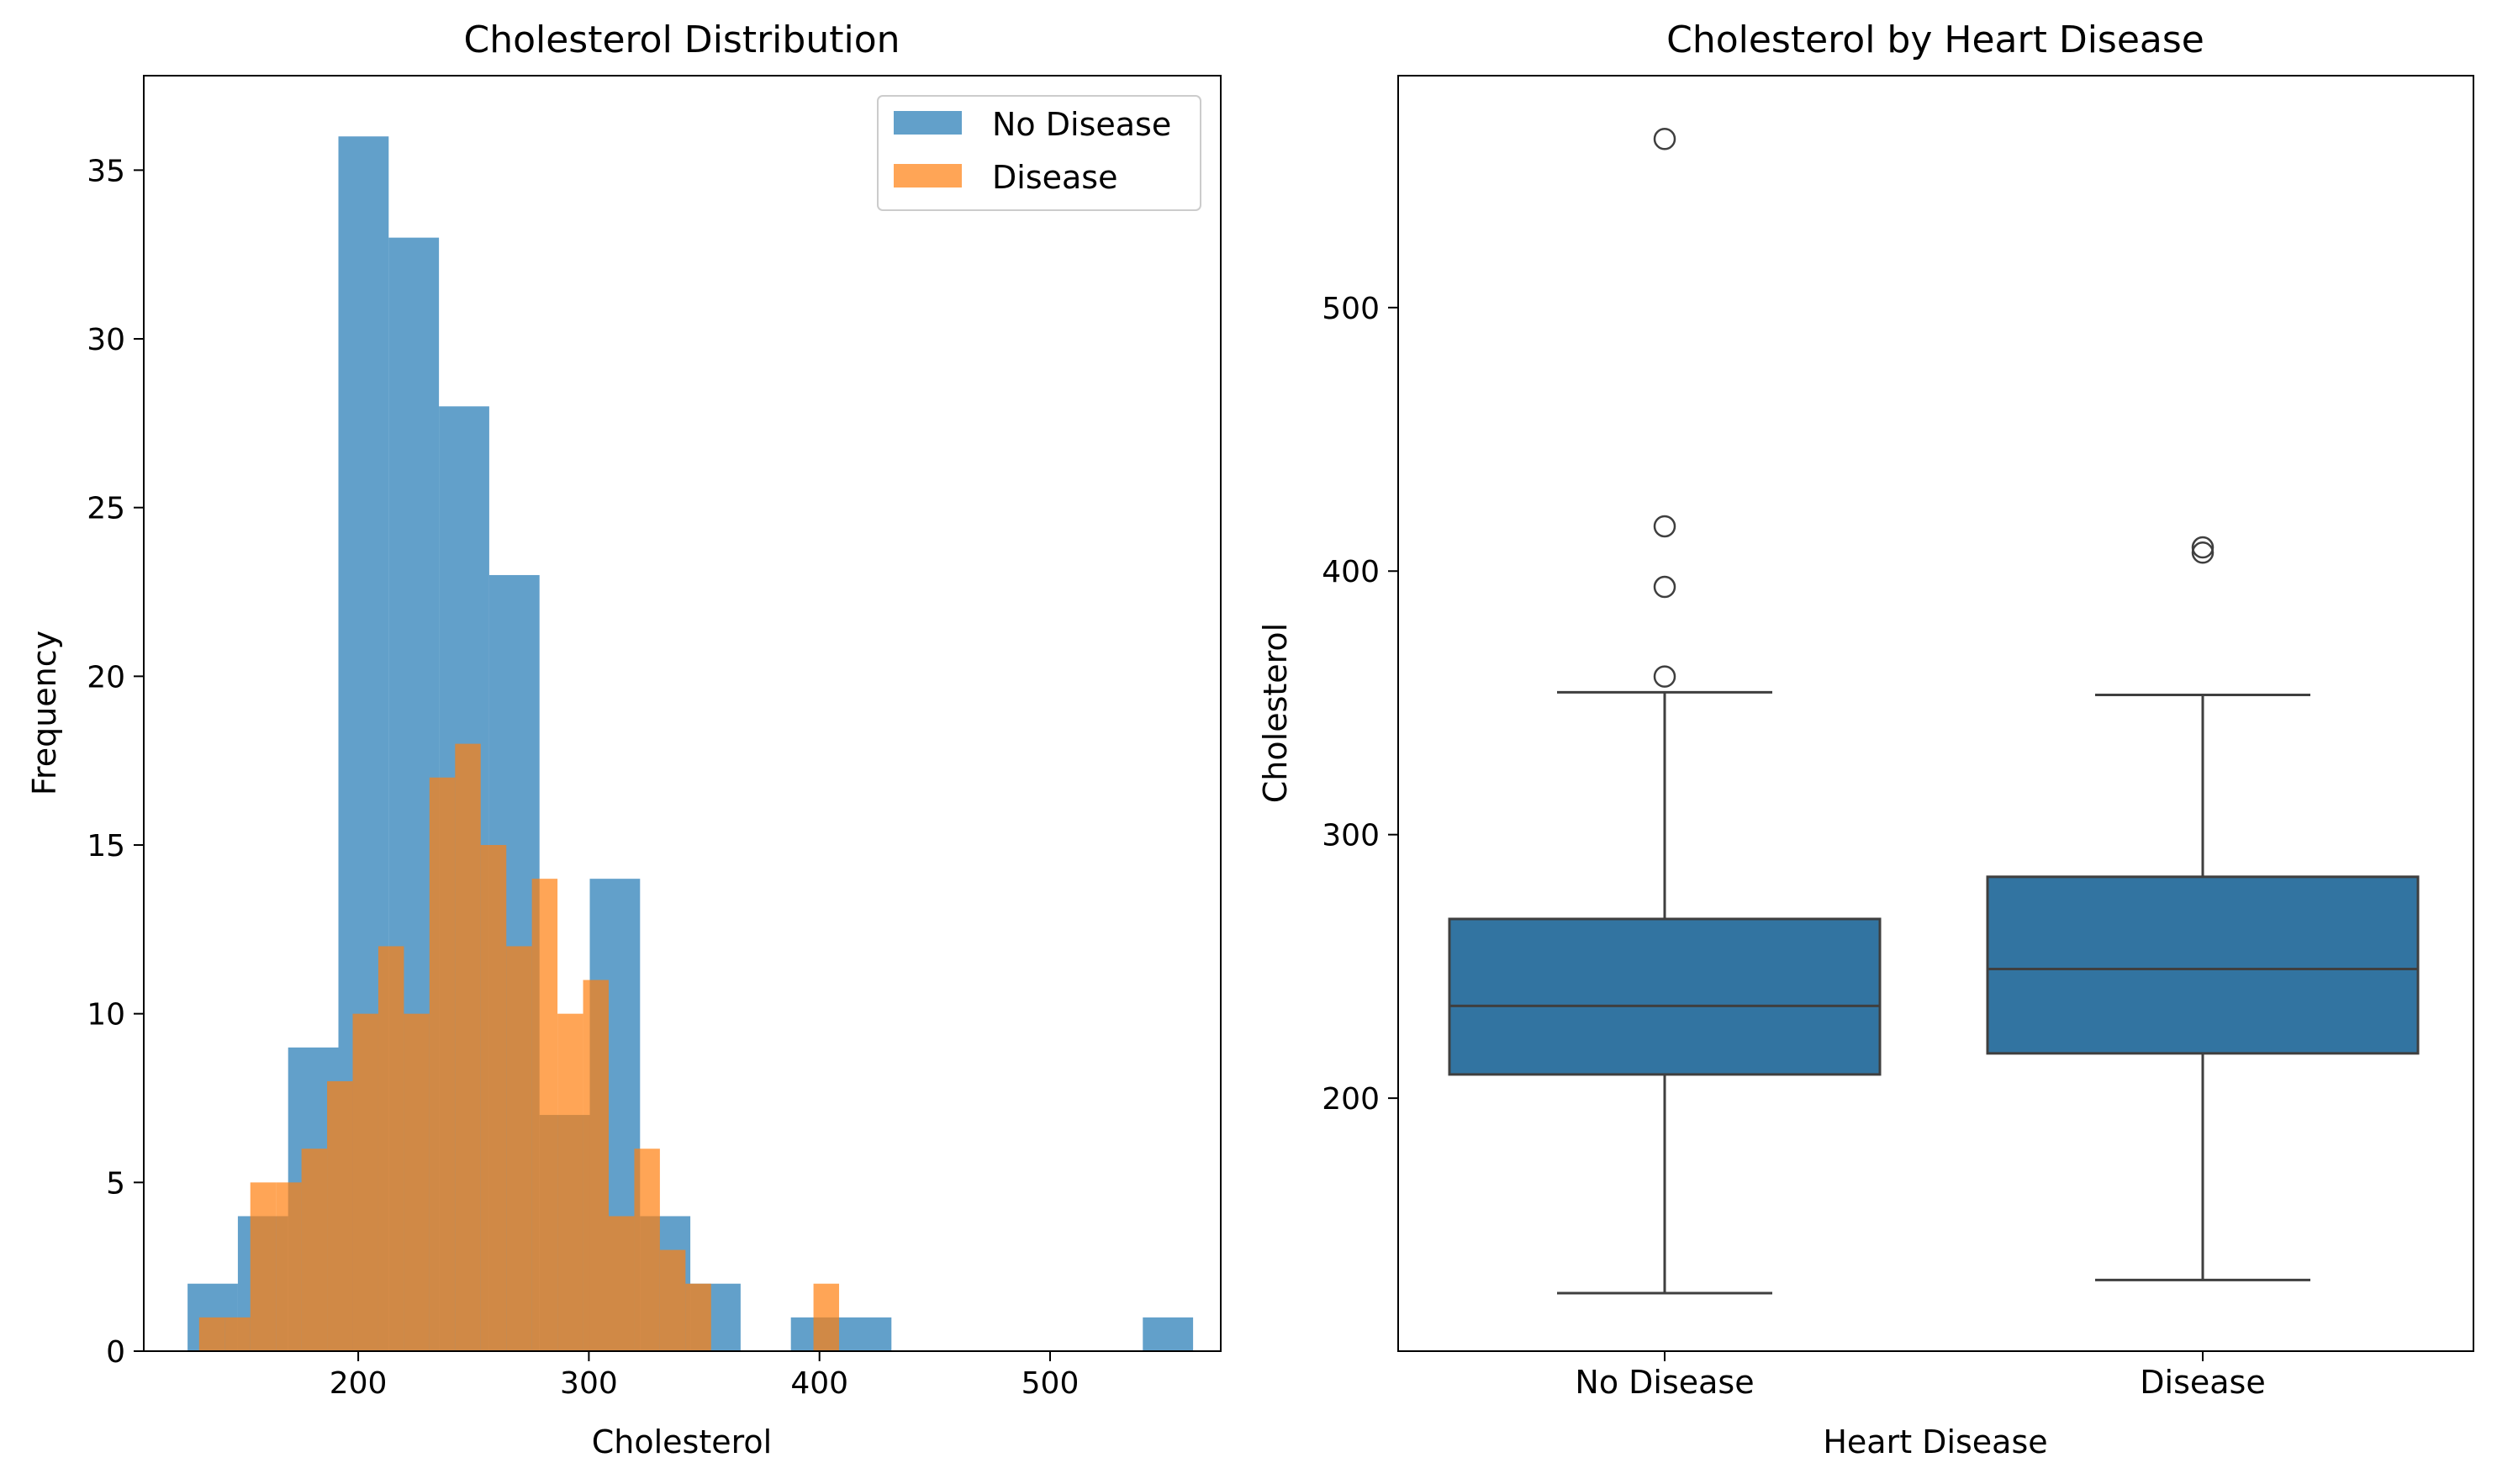 The height and width of the screenshot is (1484, 2497). Describe the element at coordinates (115, 762) in the screenshot. I see `histogram-y-ticks: 0 5 10 15 20 25 30 35` at that location.